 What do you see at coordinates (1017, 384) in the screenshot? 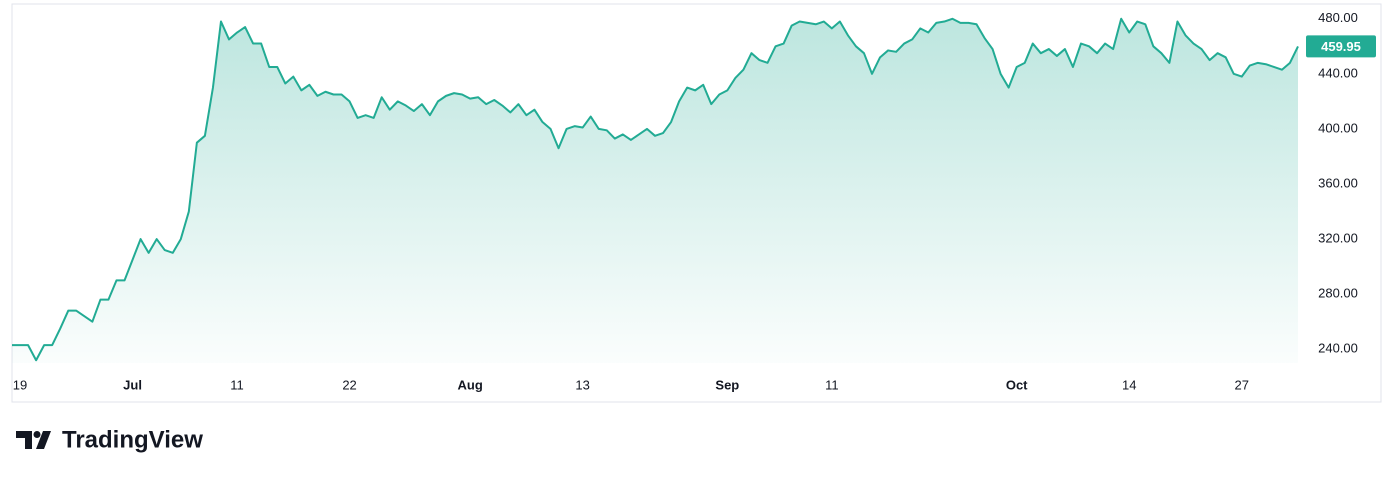
I see `x-tick-label: Oct` at bounding box center [1017, 384].